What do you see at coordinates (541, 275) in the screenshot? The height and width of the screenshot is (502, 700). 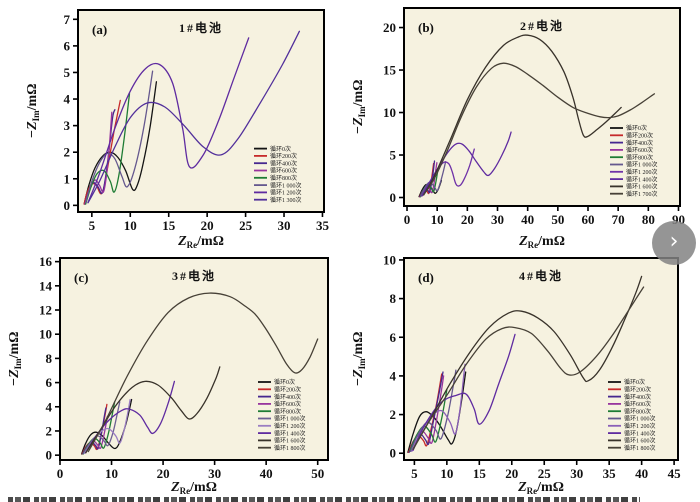 I see `svg-text: 4#电池` at bounding box center [541, 275].